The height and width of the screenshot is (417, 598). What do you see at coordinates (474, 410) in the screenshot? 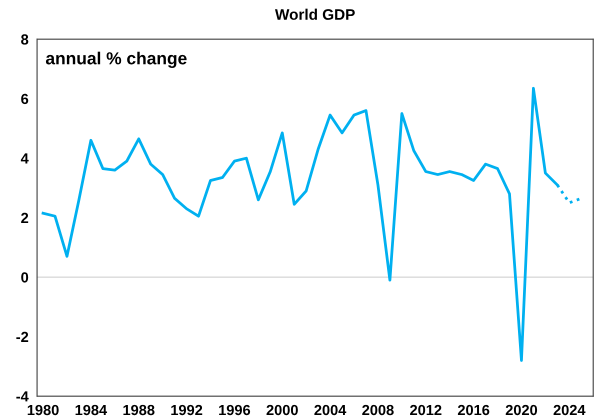
I see `x-tick-label: 2016` at bounding box center [474, 410].